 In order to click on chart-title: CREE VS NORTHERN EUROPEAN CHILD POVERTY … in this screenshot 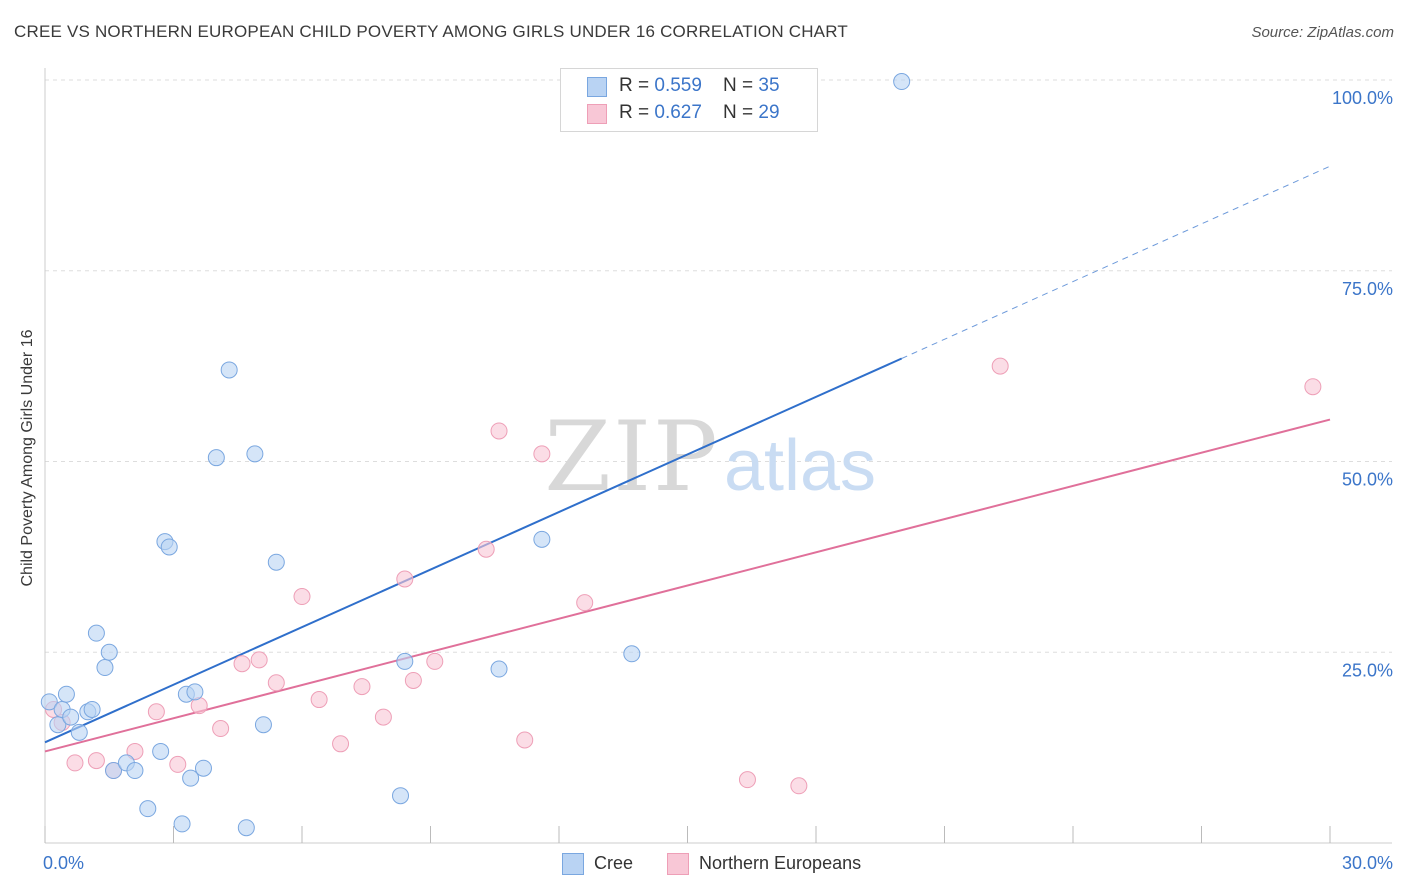, I will do `click(431, 31)`.